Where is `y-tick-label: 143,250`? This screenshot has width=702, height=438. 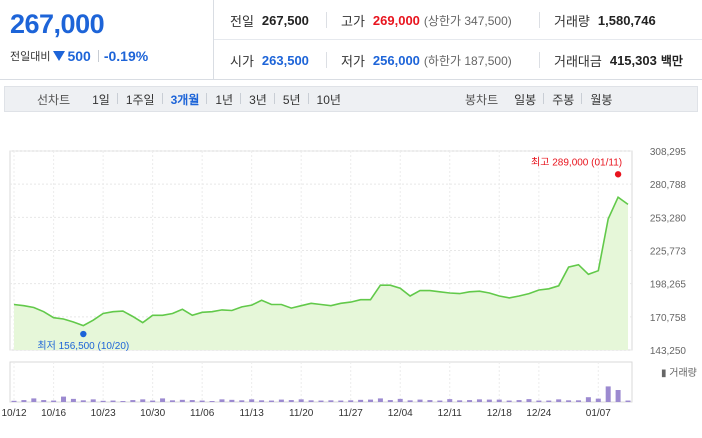 y-tick-label: 143,250 is located at coordinates (668, 351).